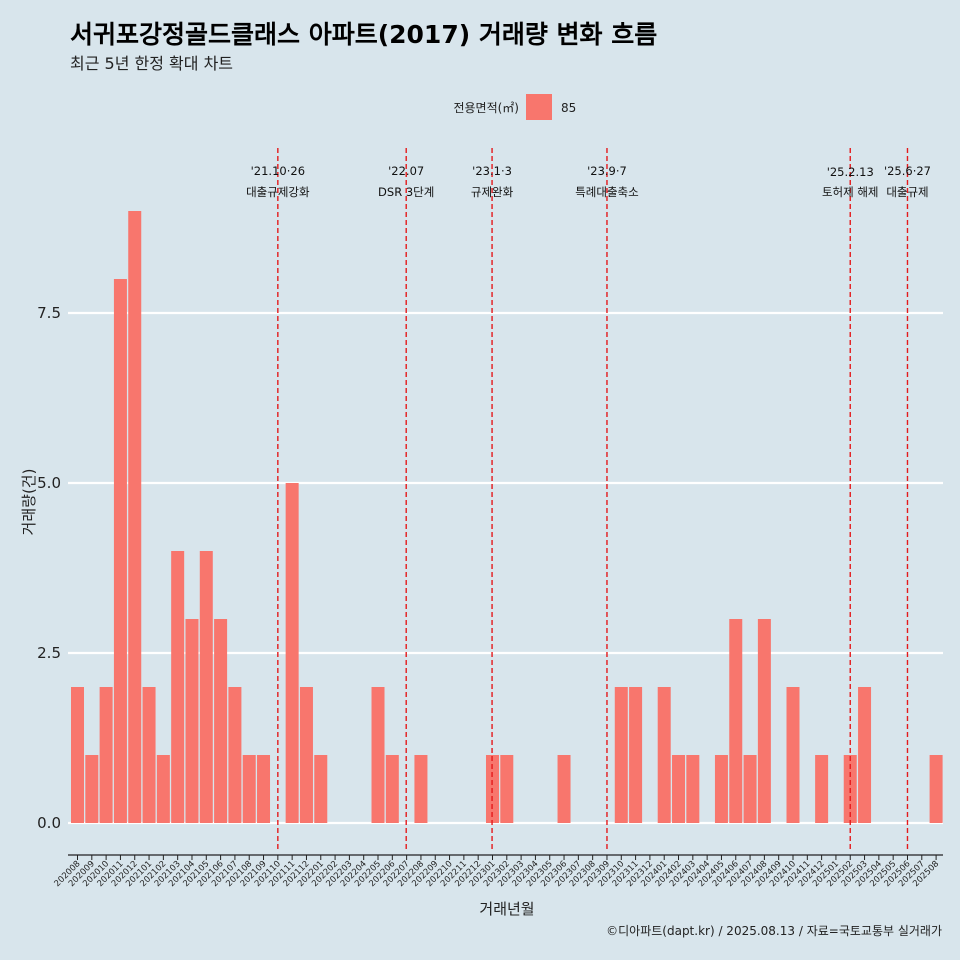  What do you see at coordinates (606, 192) in the screenshot?
I see `annotation-label: 특례대출축소` at bounding box center [606, 192].